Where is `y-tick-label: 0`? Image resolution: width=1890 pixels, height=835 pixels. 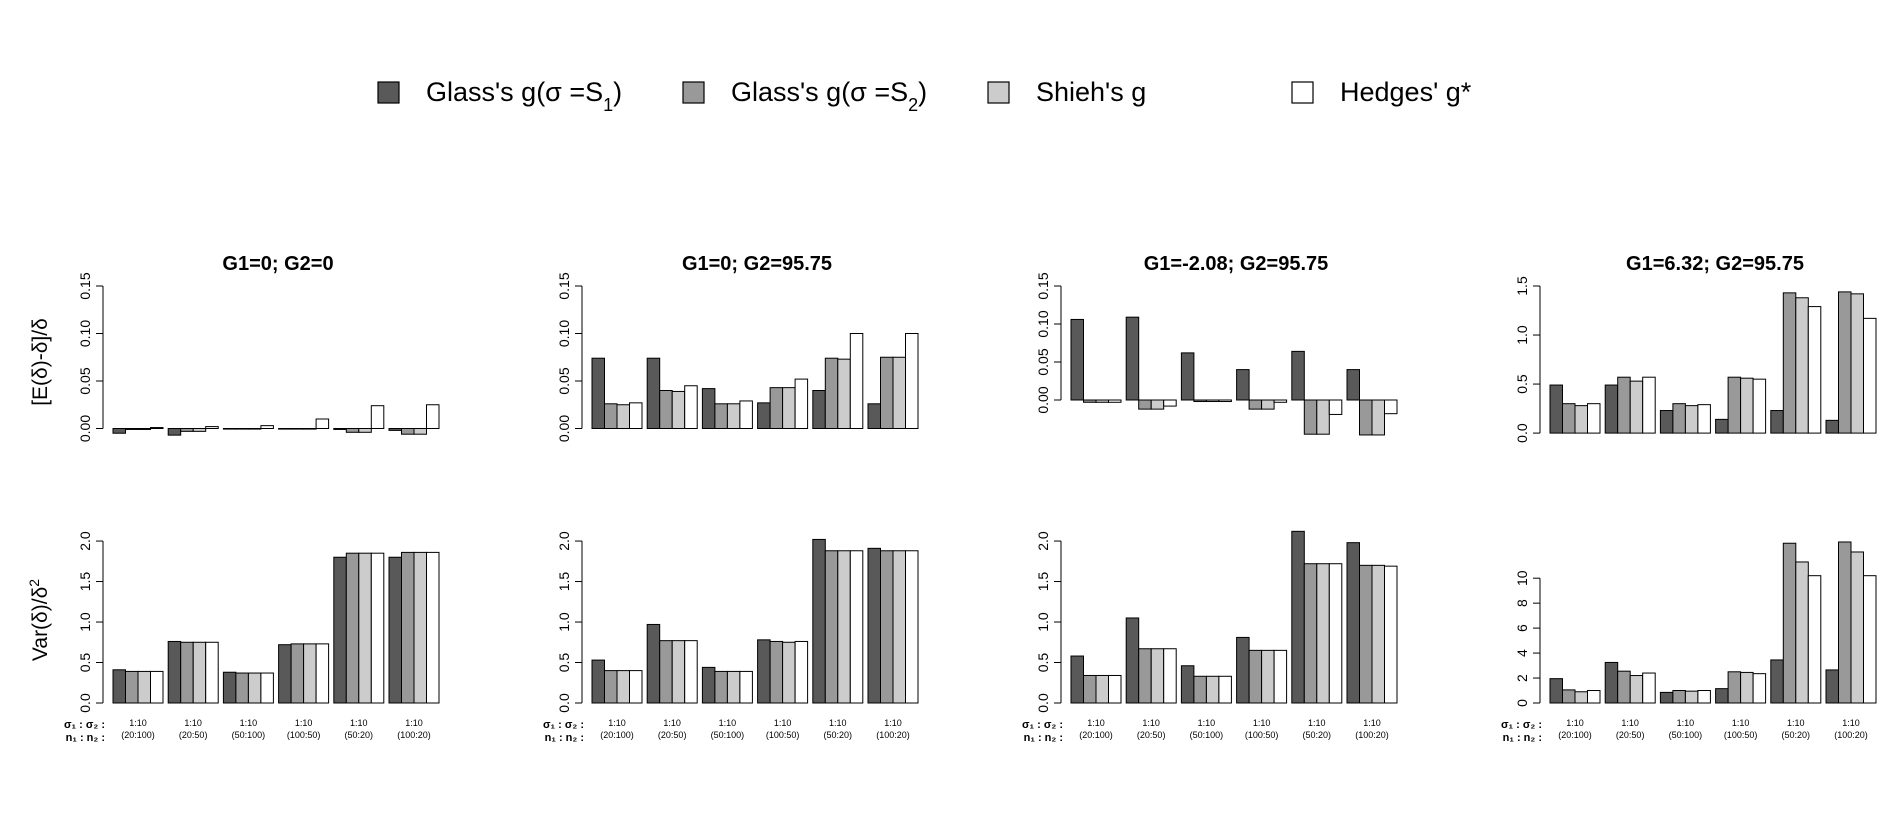 y-tick-label: 0 is located at coordinates (1522, 703).